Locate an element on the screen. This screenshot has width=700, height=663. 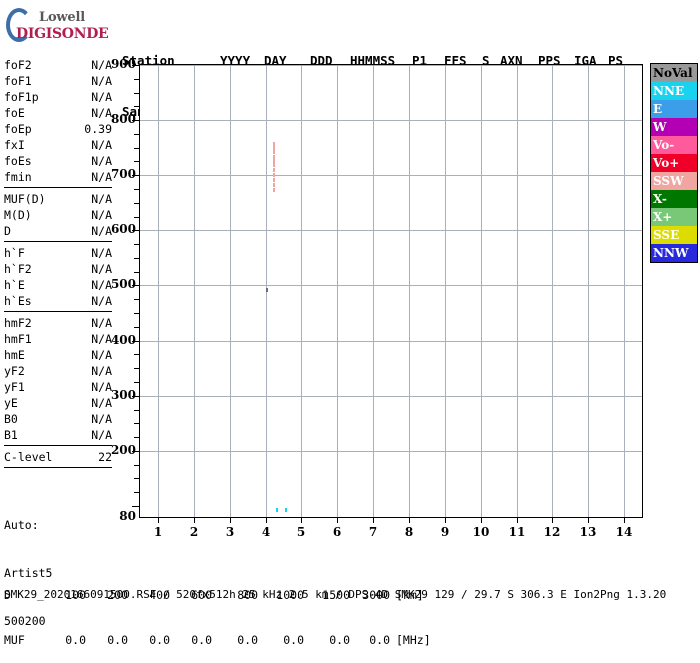
x-axis-label: 14 is located at coordinates (624, 532).